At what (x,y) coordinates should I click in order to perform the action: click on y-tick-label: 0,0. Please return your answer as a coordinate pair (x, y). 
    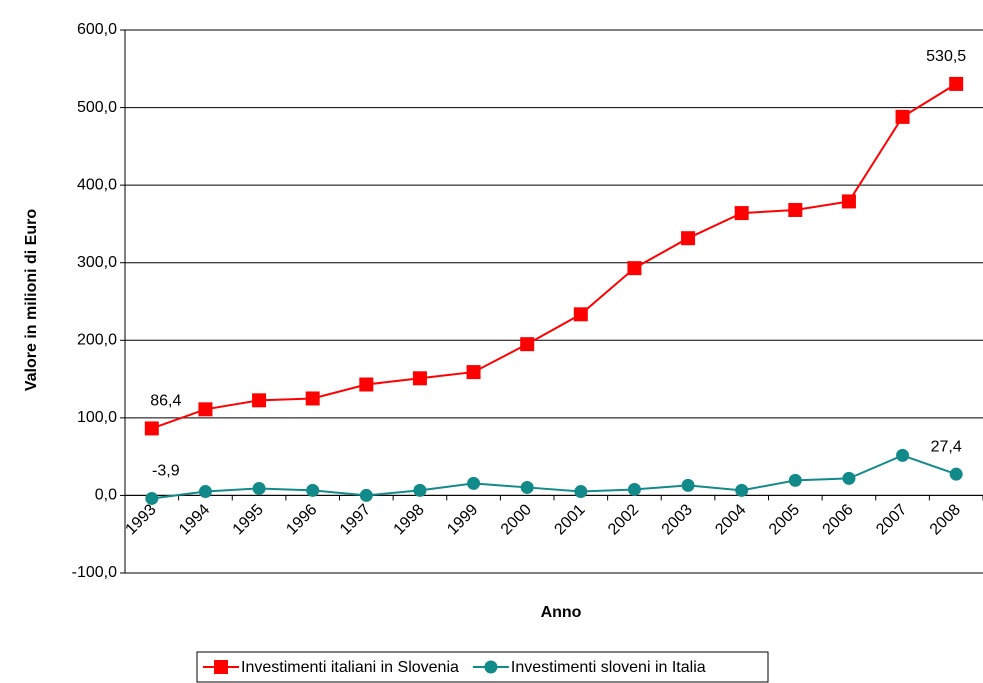
    Looking at the image, I should click on (106, 495).